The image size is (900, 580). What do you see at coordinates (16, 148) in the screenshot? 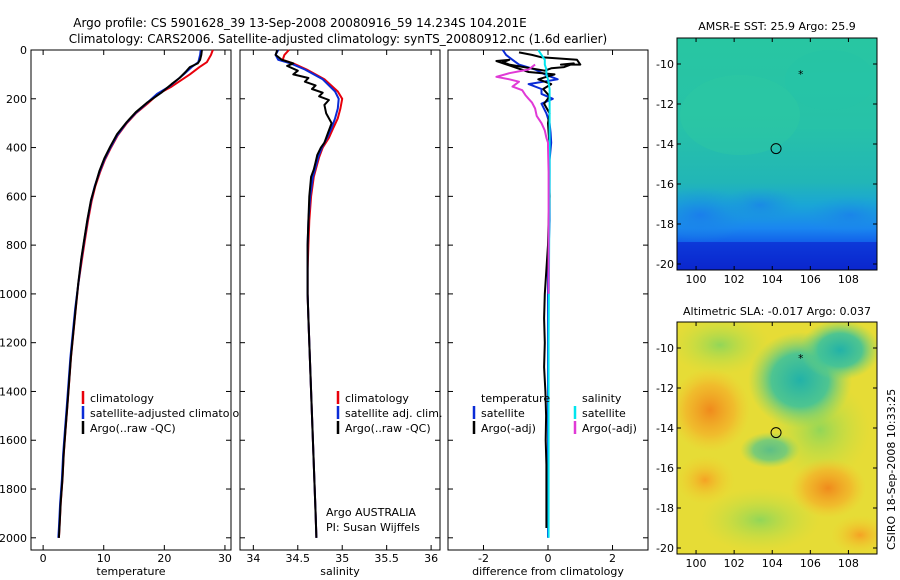
I see `y-tick-label: 400` at bounding box center [16, 148].